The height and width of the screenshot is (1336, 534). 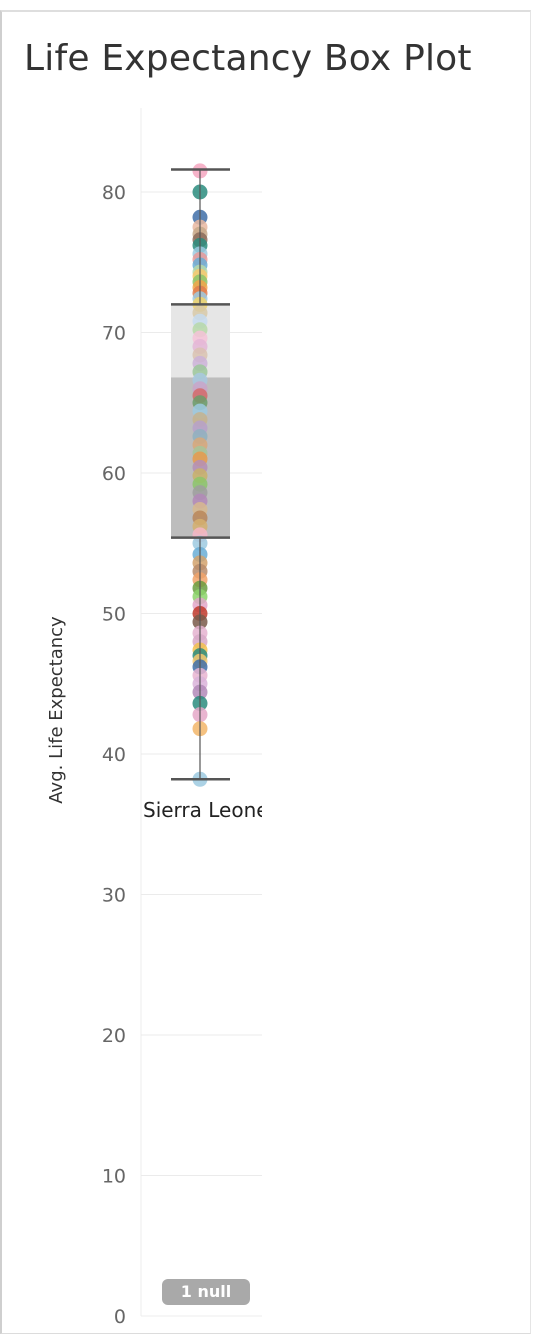 What do you see at coordinates (114, 474) in the screenshot?
I see `y-tick-label: 60` at bounding box center [114, 474].